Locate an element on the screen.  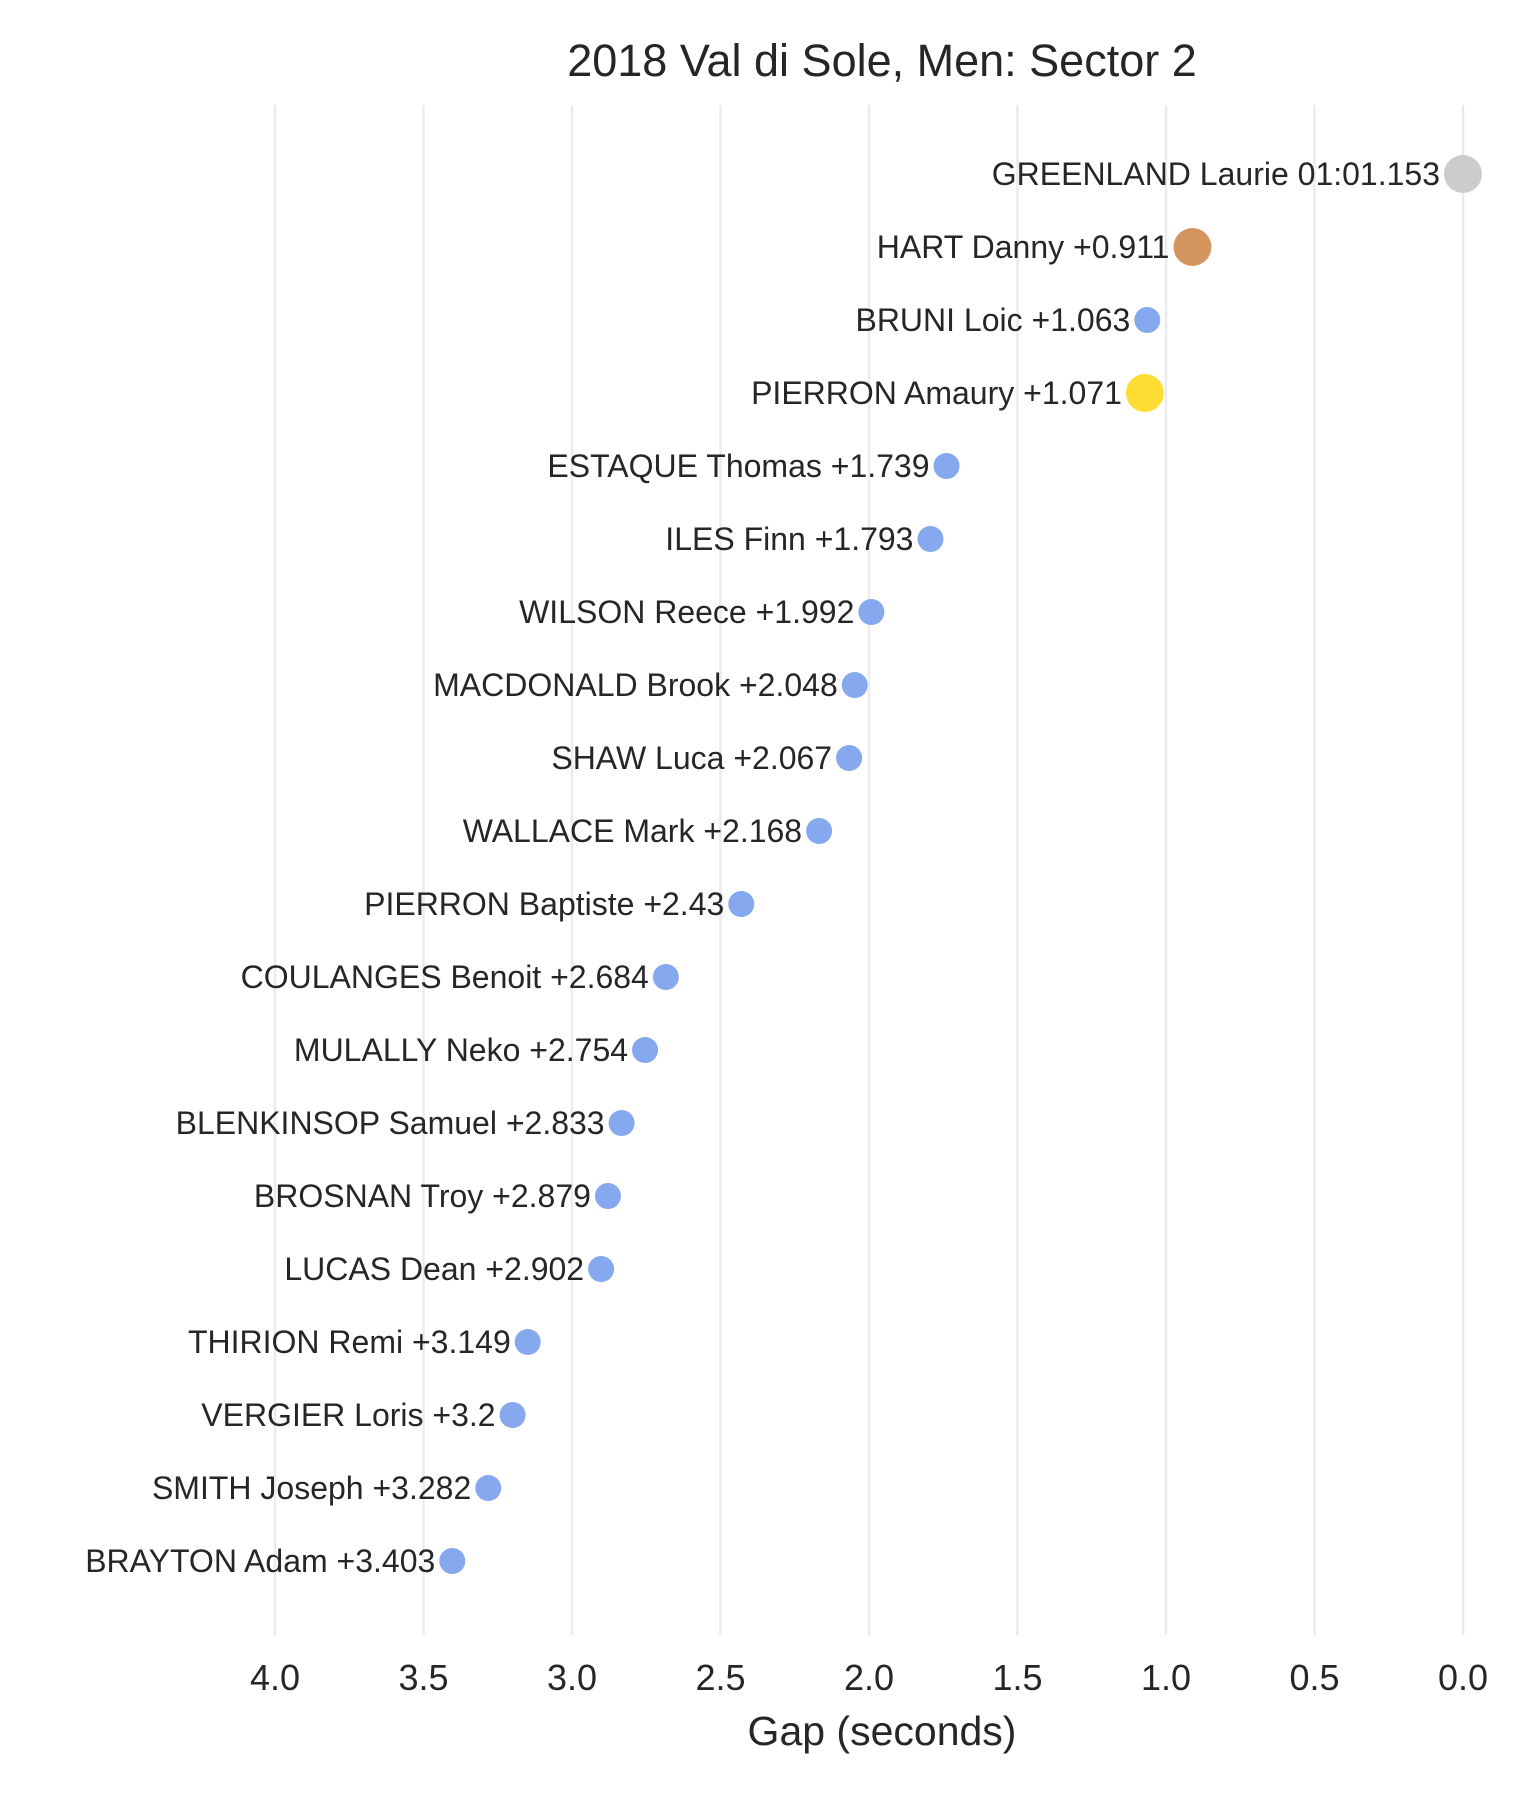
x-tick-label: 1.0 is located at coordinates (1166, 1677).